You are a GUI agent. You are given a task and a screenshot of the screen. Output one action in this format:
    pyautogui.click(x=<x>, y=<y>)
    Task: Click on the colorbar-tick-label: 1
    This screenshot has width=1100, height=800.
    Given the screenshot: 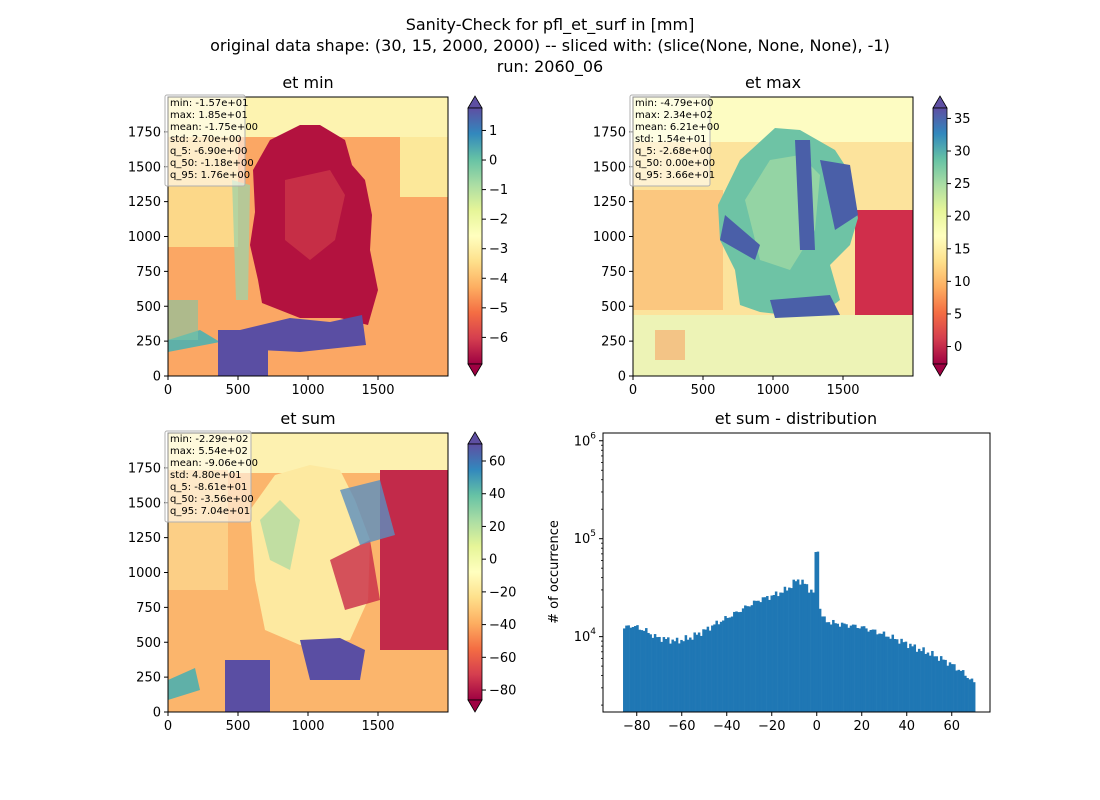 What is the action you would take?
    pyautogui.click(x=493, y=131)
    